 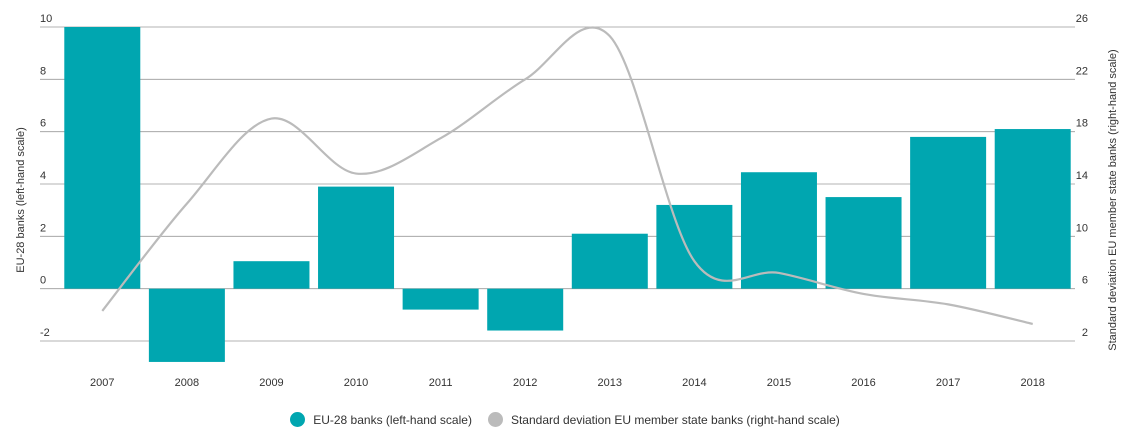 What do you see at coordinates (495, 419) in the screenshot?
I see `legend-swatch-line` at bounding box center [495, 419].